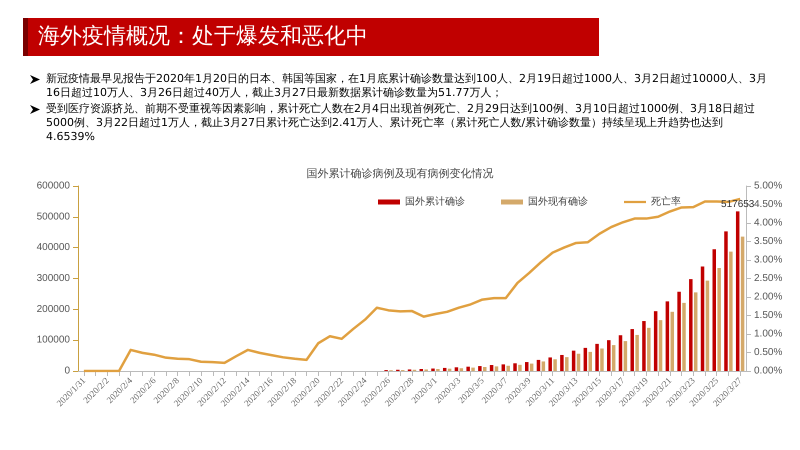 The width and height of the screenshot is (800, 450). I want to click on y2-tick-label: 4.00%, so click(768, 223).